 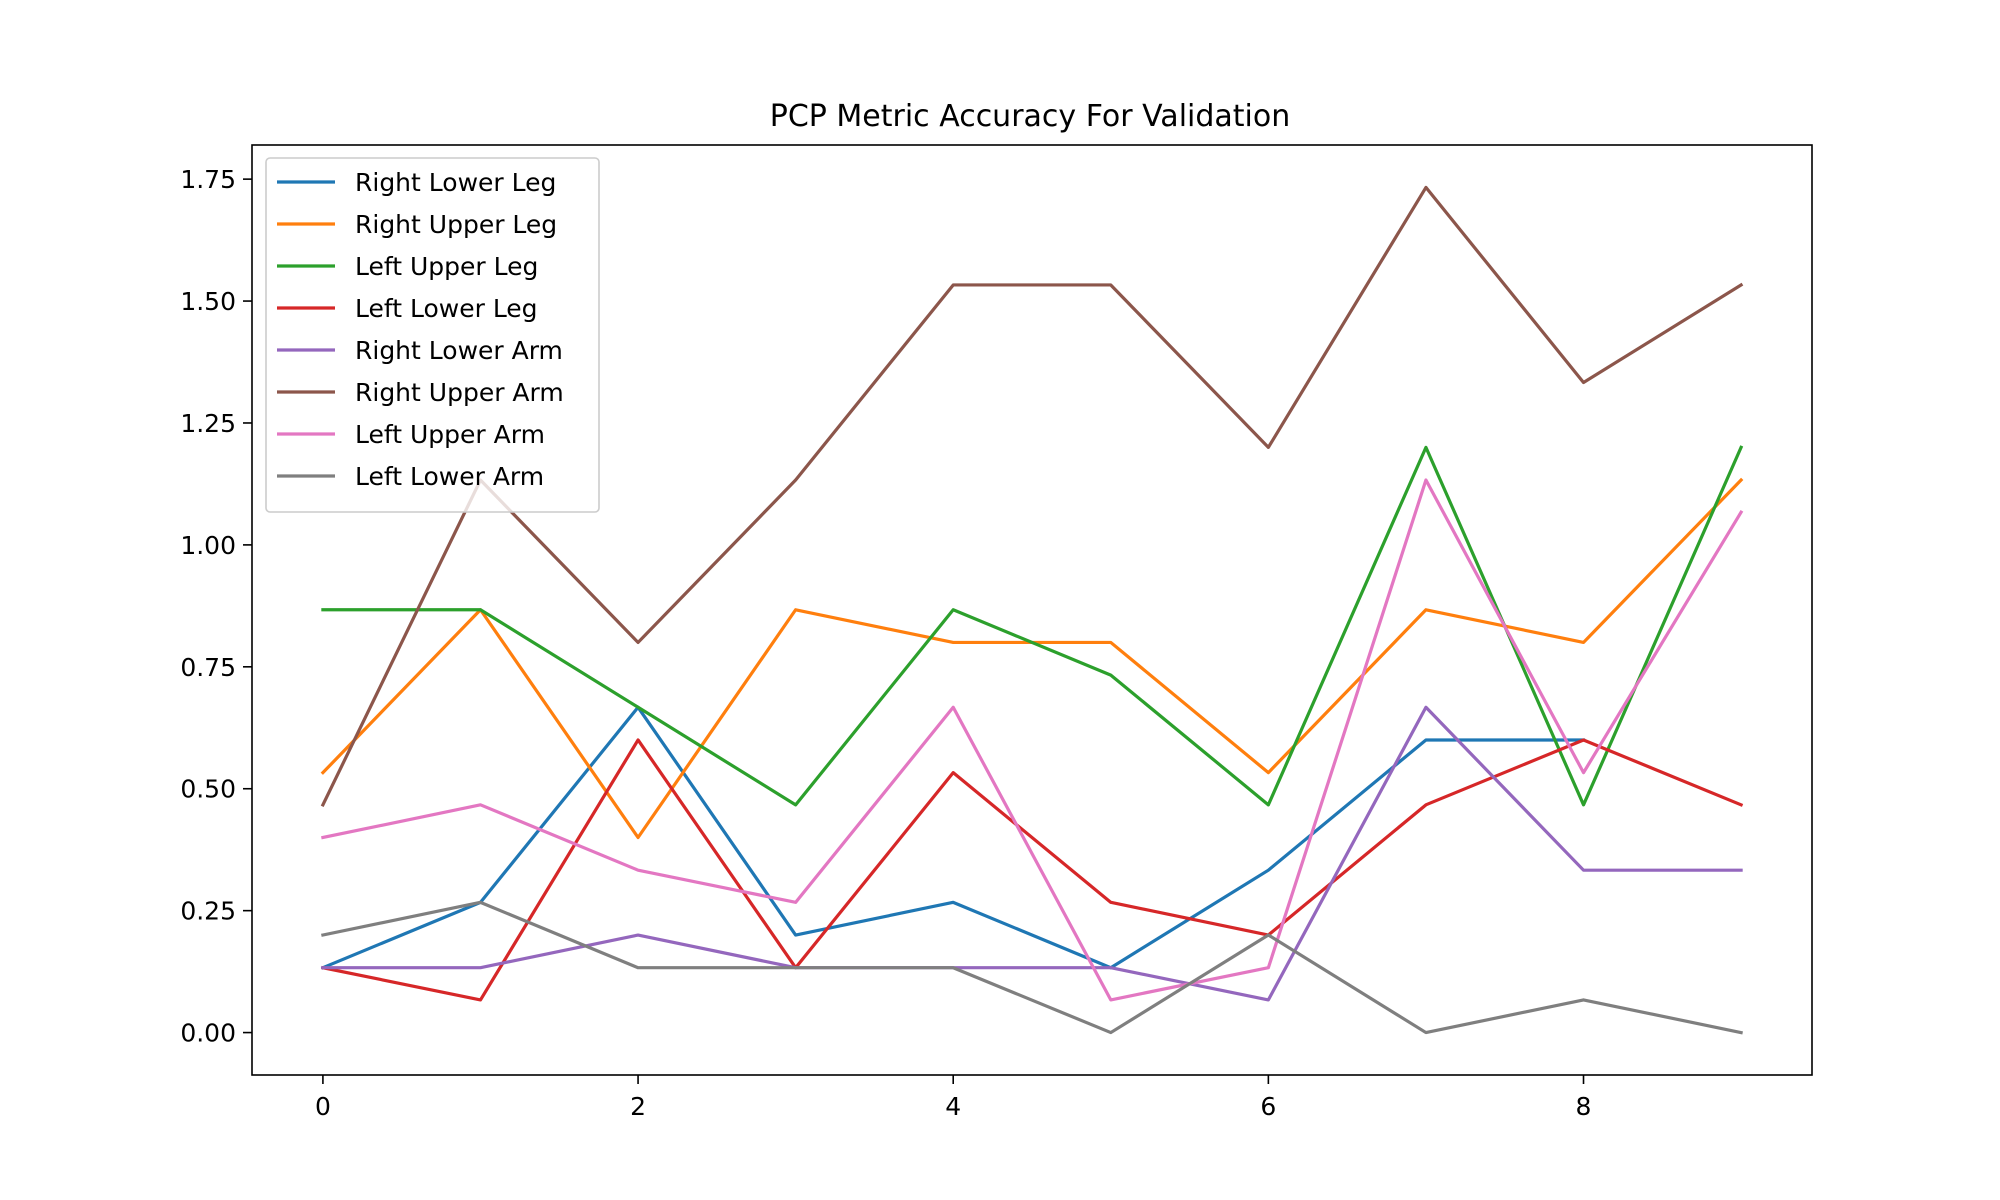 I want to click on y-tick-label: 1.00, so click(x=208, y=545).